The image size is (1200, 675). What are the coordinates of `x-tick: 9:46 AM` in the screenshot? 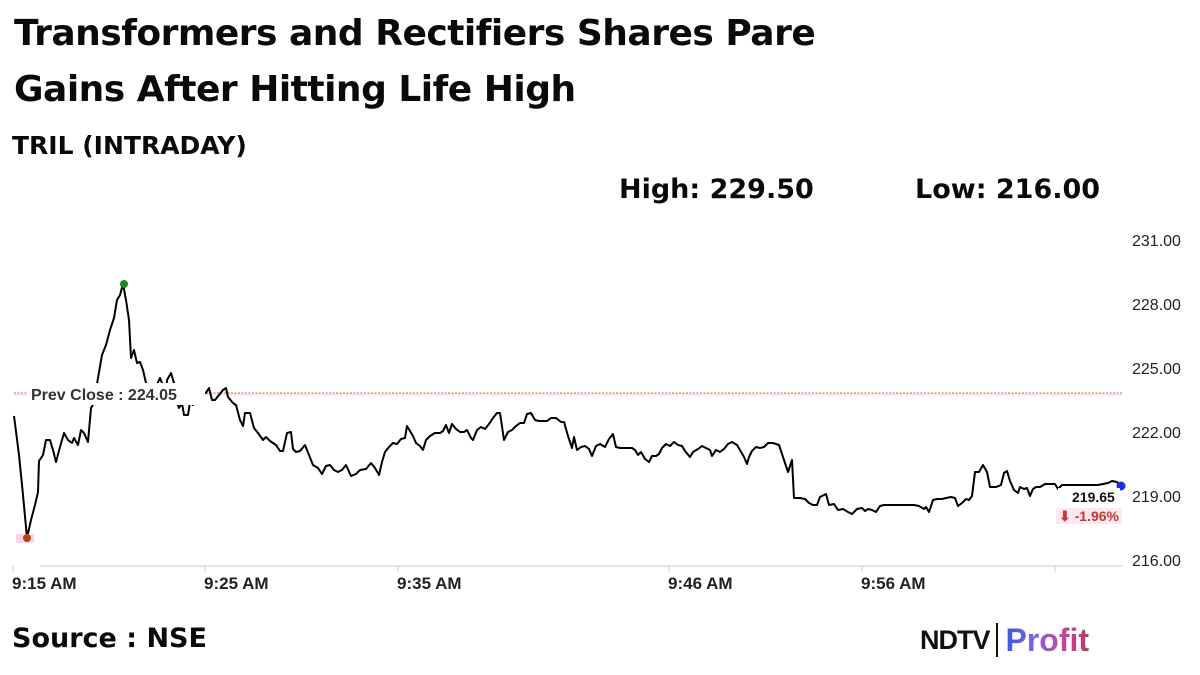 It's located at (700, 583).